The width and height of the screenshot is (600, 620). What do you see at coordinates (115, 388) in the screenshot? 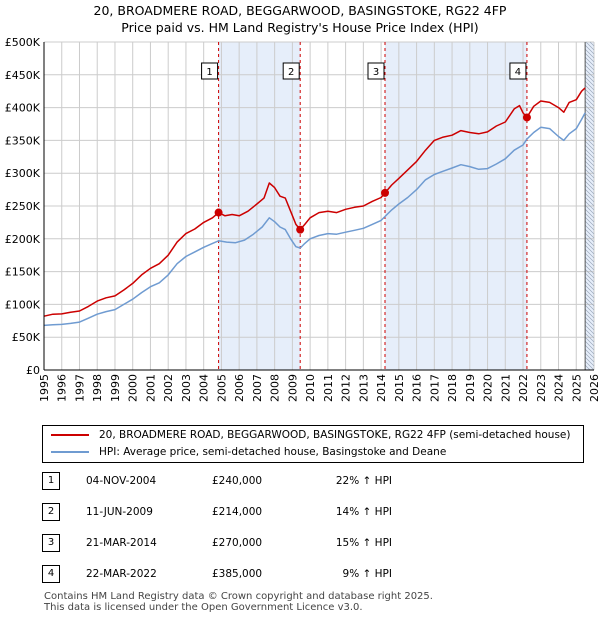
I see `x-tick-label: 1999` at bounding box center [115, 388].